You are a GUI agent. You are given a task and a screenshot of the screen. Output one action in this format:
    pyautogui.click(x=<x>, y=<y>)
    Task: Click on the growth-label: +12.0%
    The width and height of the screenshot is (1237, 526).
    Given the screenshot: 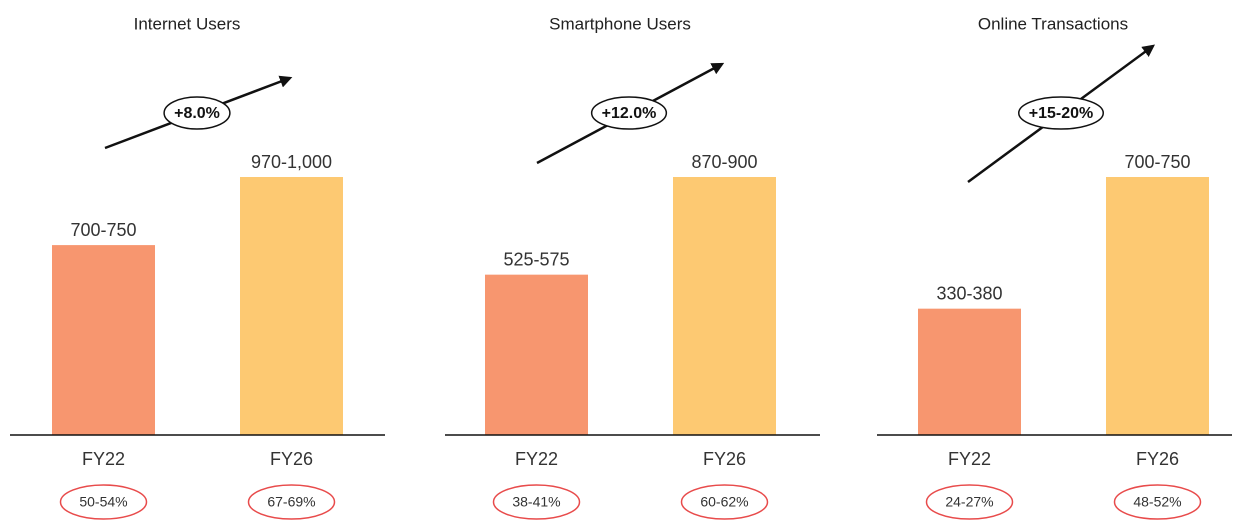 What is the action you would take?
    pyautogui.click(x=629, y=113)
    